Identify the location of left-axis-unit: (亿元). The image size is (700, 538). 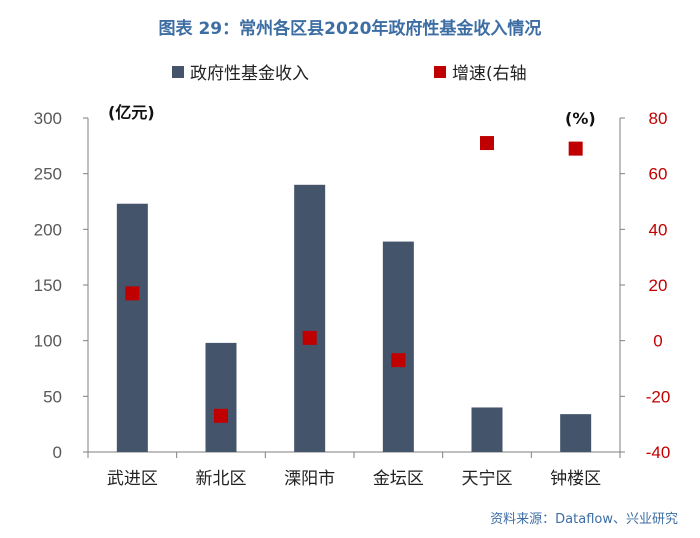
(131, 112).